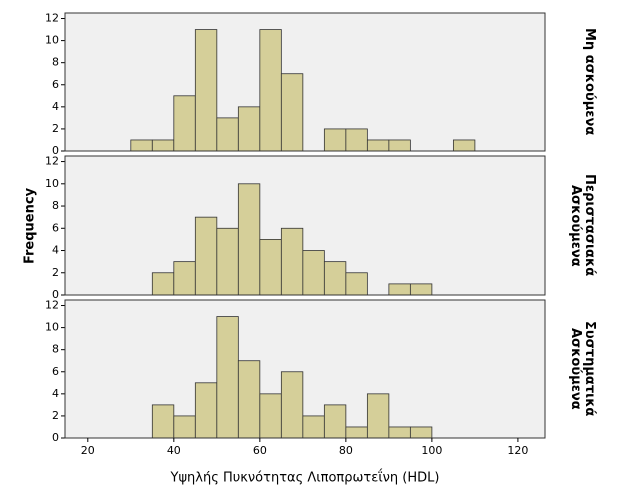 This screenshot has width=629, height=504. Describe the element at coordinates (582, 369) in the screenshot. I see `panel-label: Συστηματικά Ασκούμενα` at that location.